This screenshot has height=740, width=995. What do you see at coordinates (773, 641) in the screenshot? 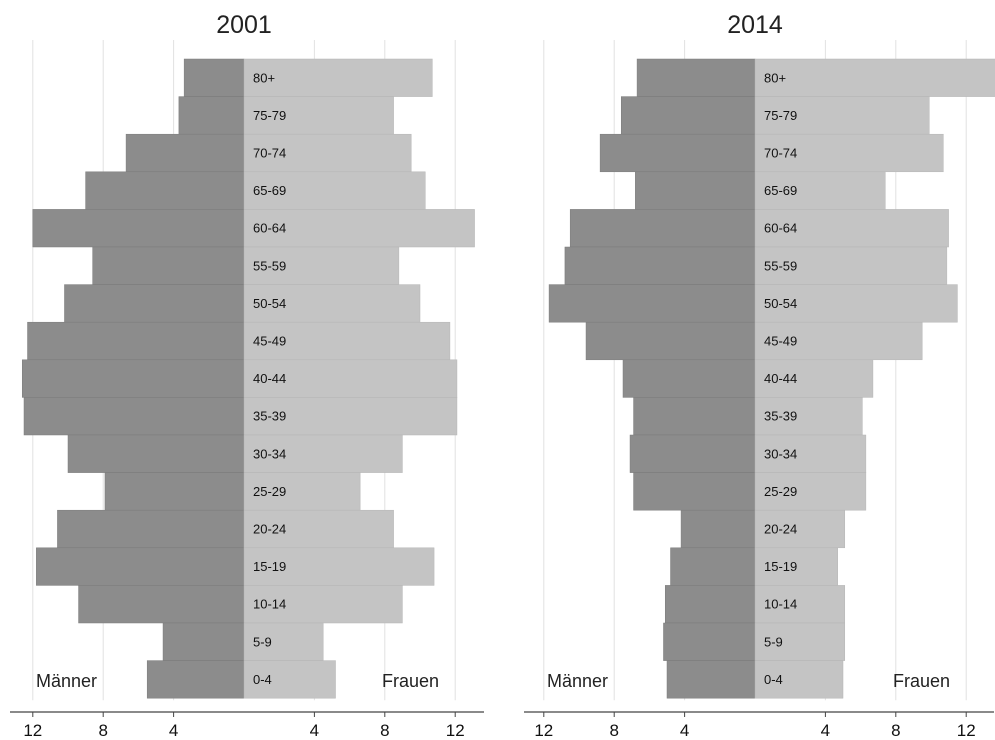
I see `panel-2-age-label-5-9: 5-9` at bounding box center [773, 641].